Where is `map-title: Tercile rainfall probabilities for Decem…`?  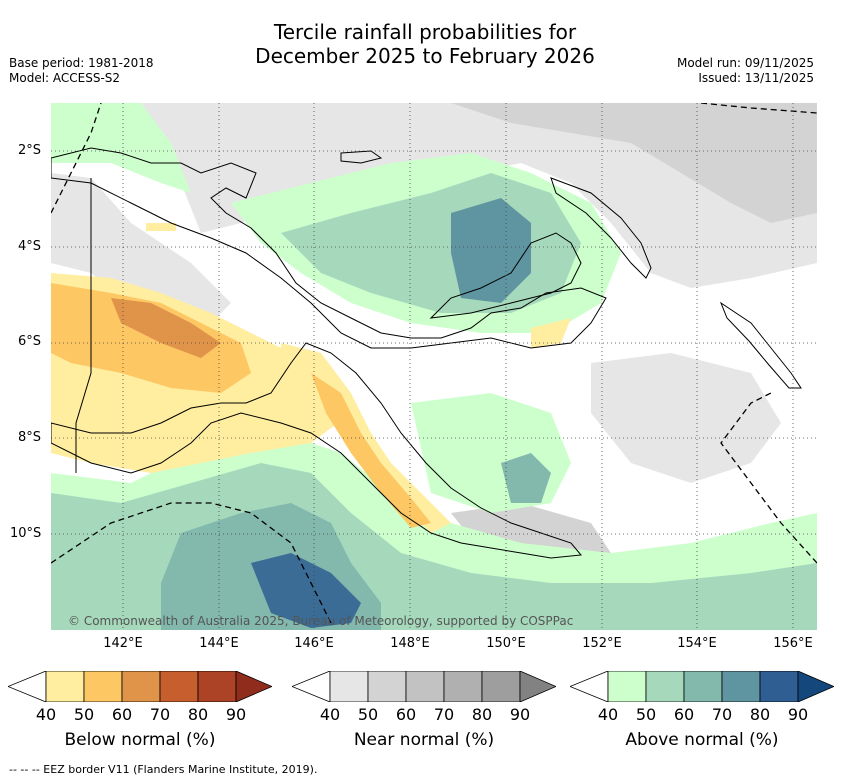
map-title: Tercile rainfall probabilities for Decem… is located at coordinates (425, 44).